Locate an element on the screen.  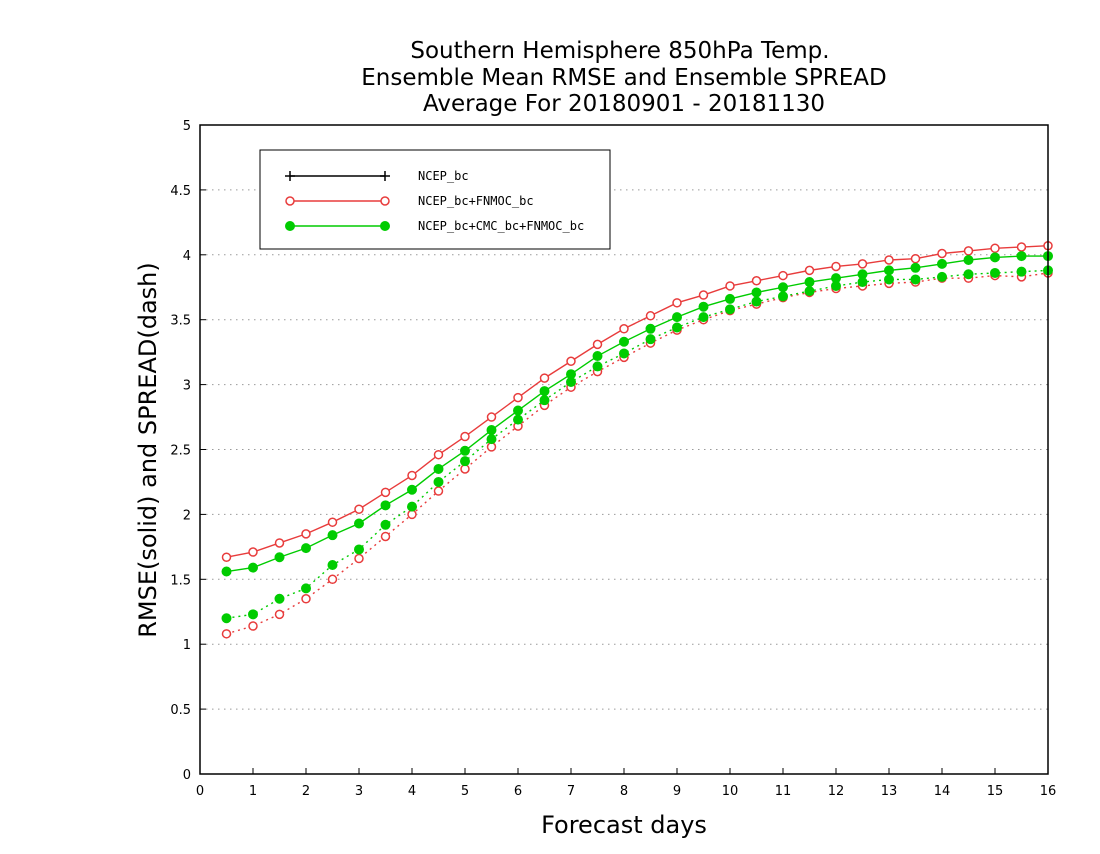
y-tick-label-4: 2 is located at coordinates (187, 515).